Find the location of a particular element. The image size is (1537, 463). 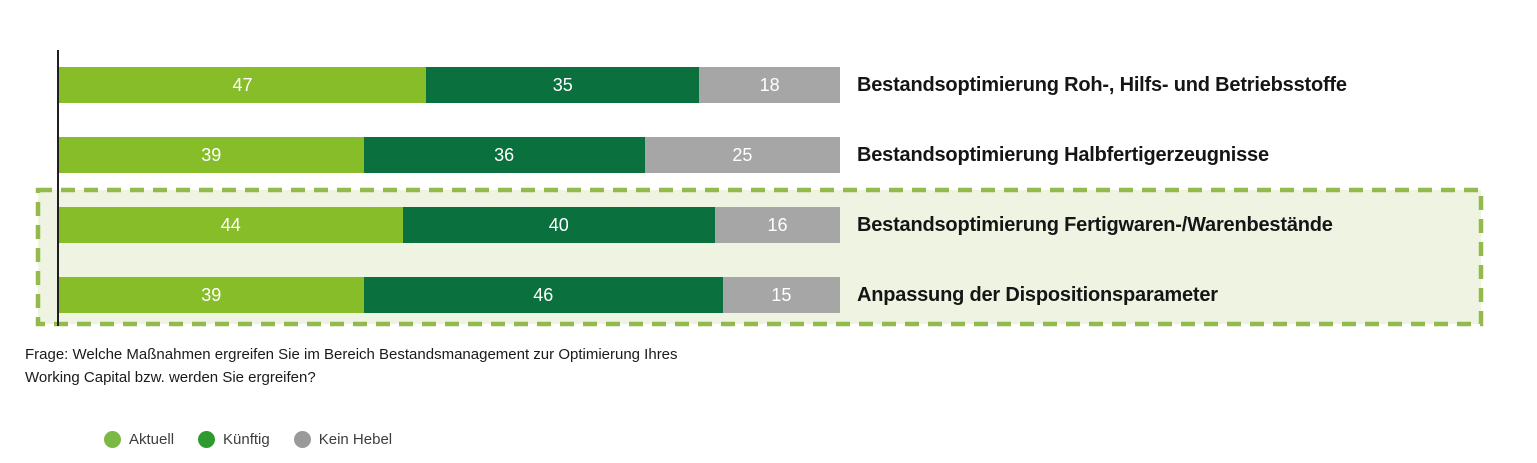

bar-segment-aktuell: 44 is located at coordinates (231, 225).